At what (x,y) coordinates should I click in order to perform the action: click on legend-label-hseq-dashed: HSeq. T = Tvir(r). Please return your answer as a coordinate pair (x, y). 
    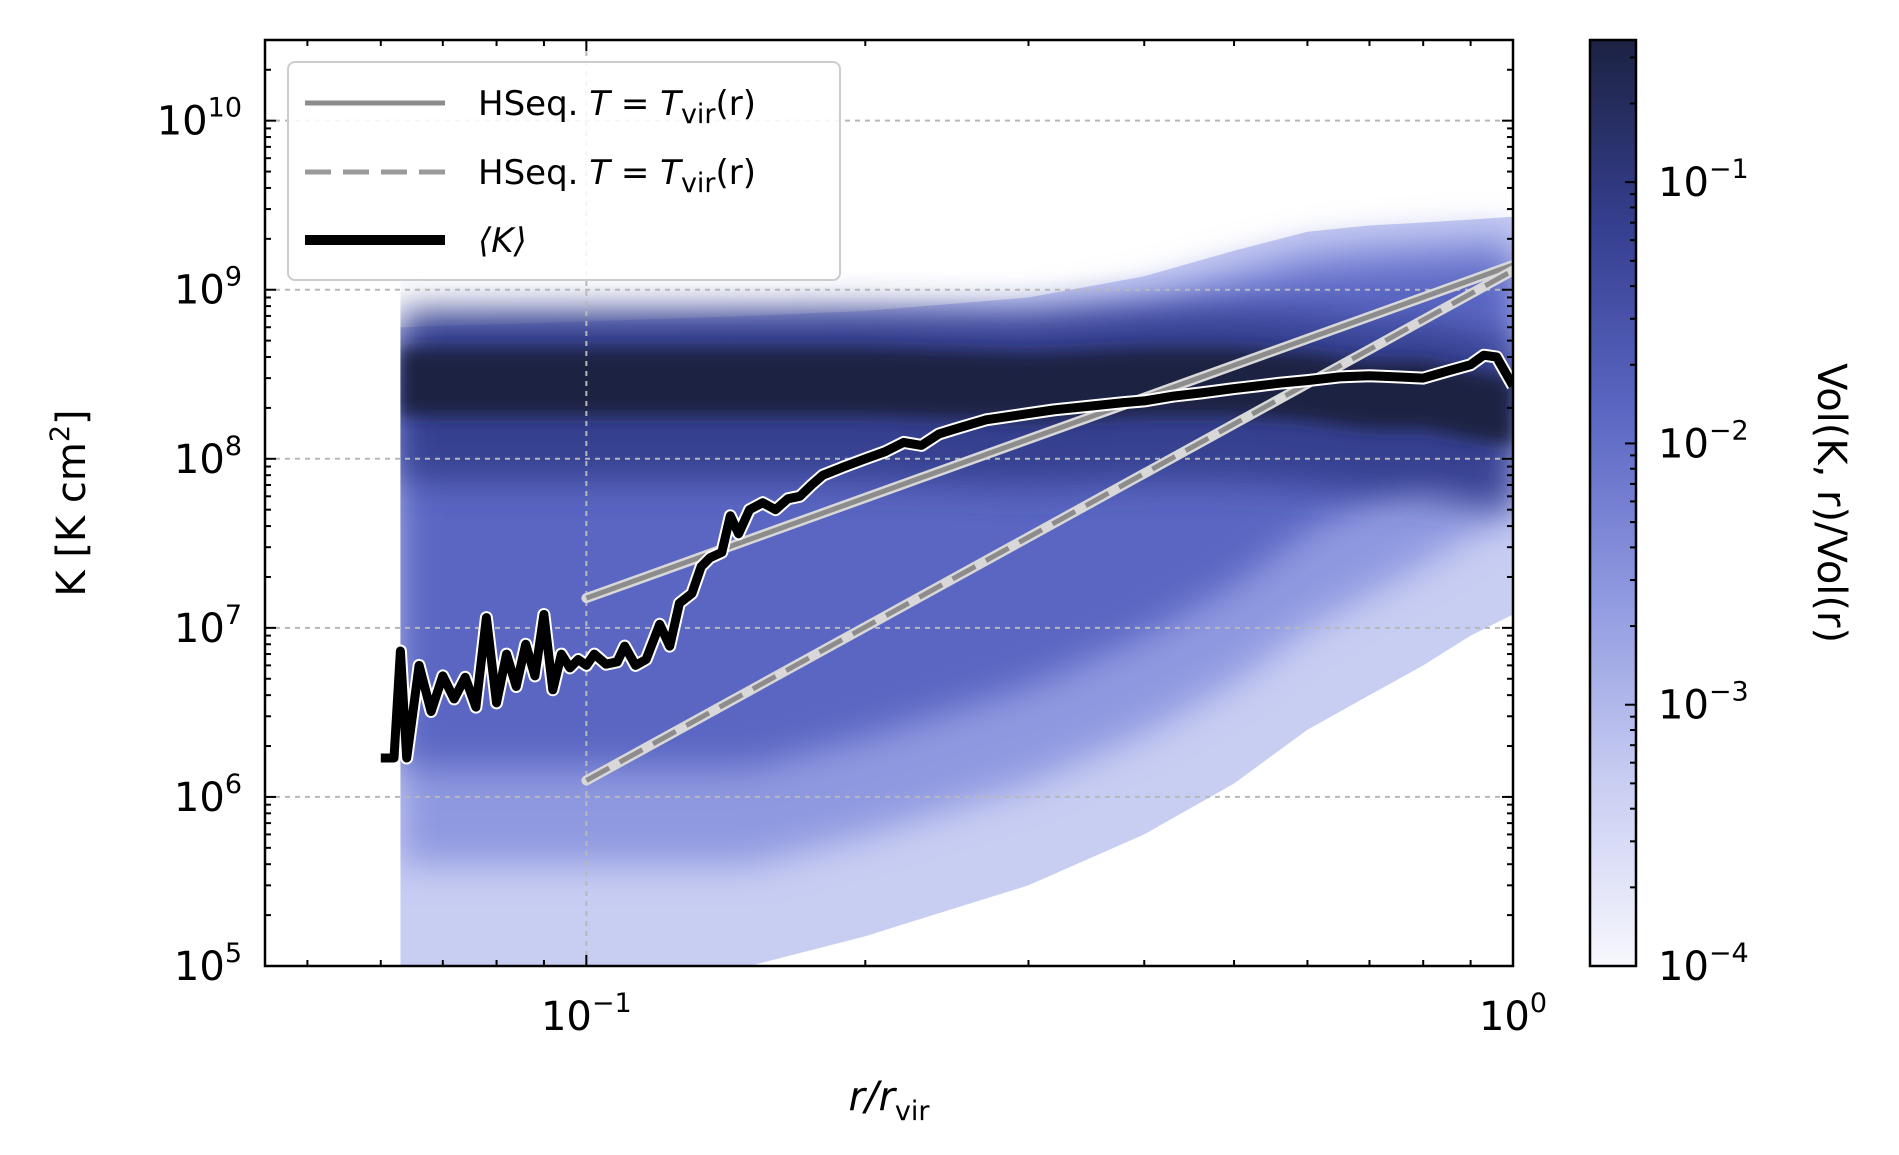
    Looking at the image, I should click on (617, 176).